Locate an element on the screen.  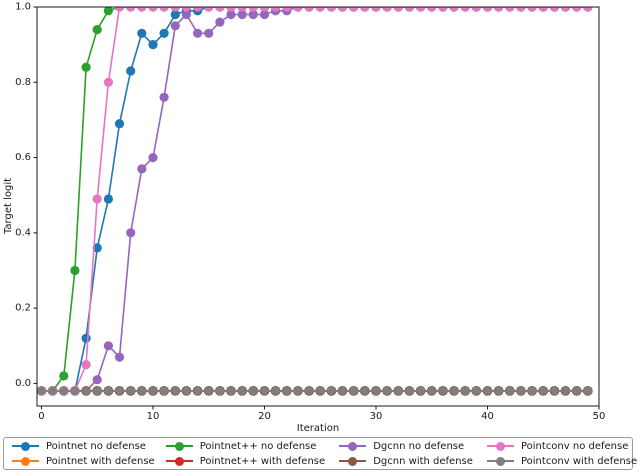
legend-entry: Pointnet no defense is located at coordinates (89, 446).